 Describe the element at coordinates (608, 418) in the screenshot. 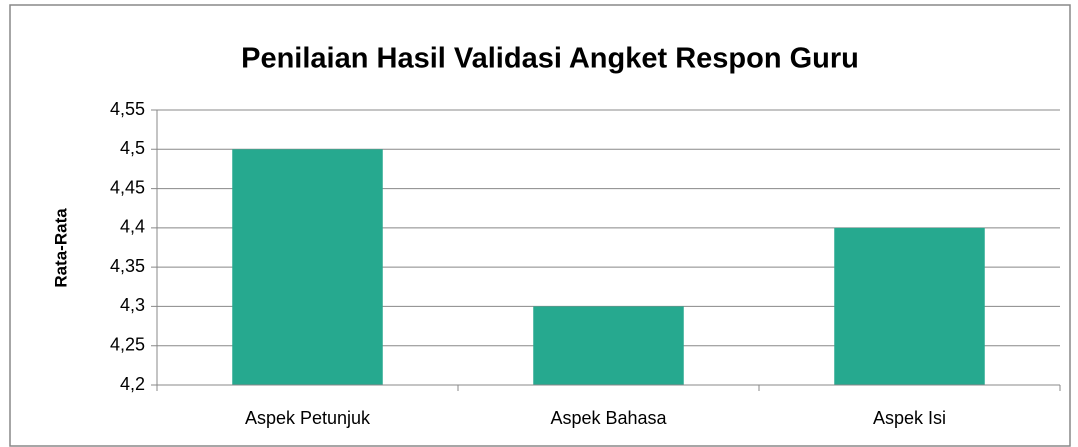

I see `x-tick-label: Aspek Bahasa` at that location.